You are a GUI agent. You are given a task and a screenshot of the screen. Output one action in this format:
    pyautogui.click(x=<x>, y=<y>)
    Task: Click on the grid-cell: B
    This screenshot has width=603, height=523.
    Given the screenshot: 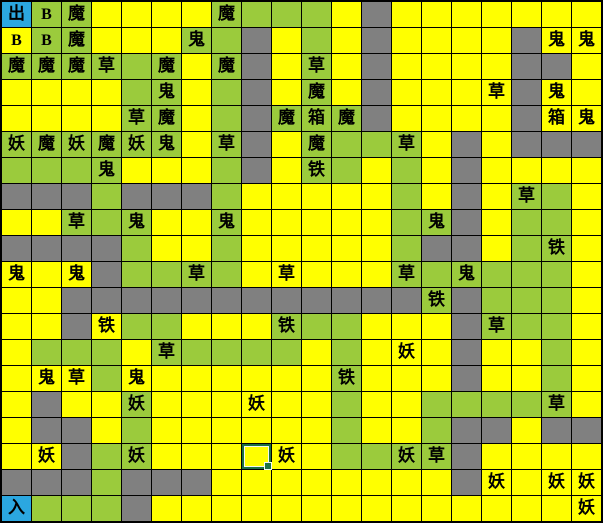 What is the action you would take?
    pyautogui.click(x=46, y=40)
    